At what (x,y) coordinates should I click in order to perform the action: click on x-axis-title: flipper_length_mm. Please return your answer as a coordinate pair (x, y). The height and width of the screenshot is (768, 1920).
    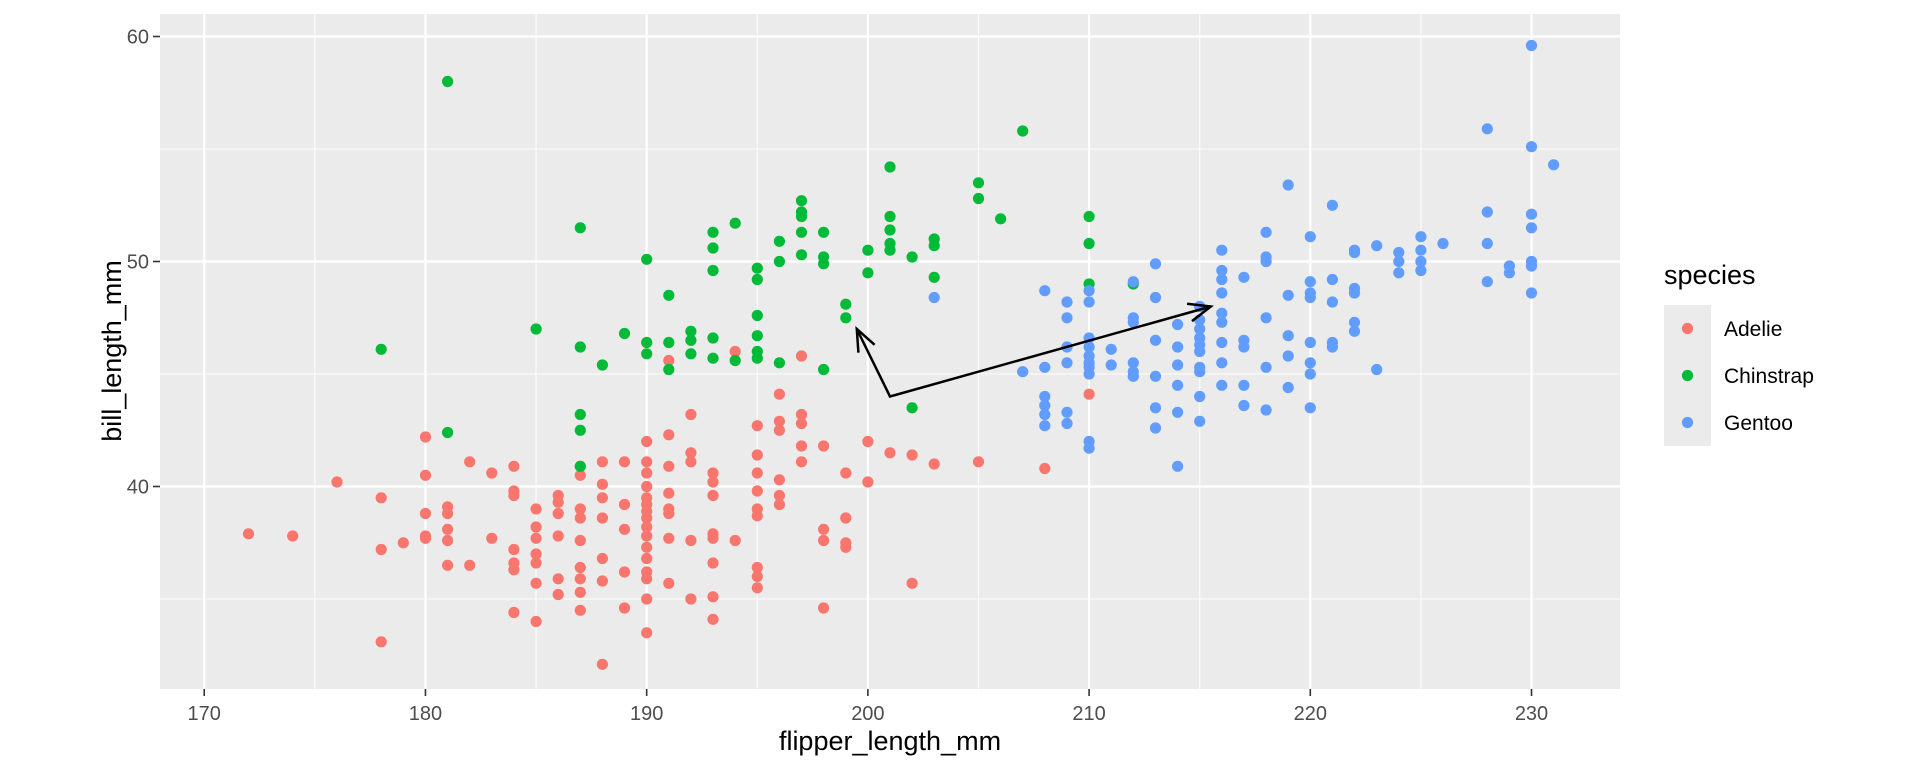
    Looking at the image, I should click on (890, 741).